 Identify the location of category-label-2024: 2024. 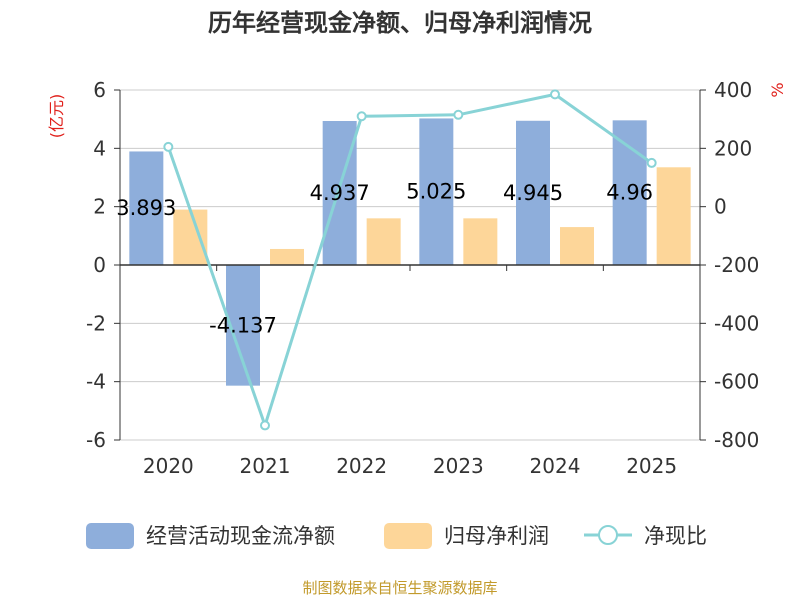
(555, 466).